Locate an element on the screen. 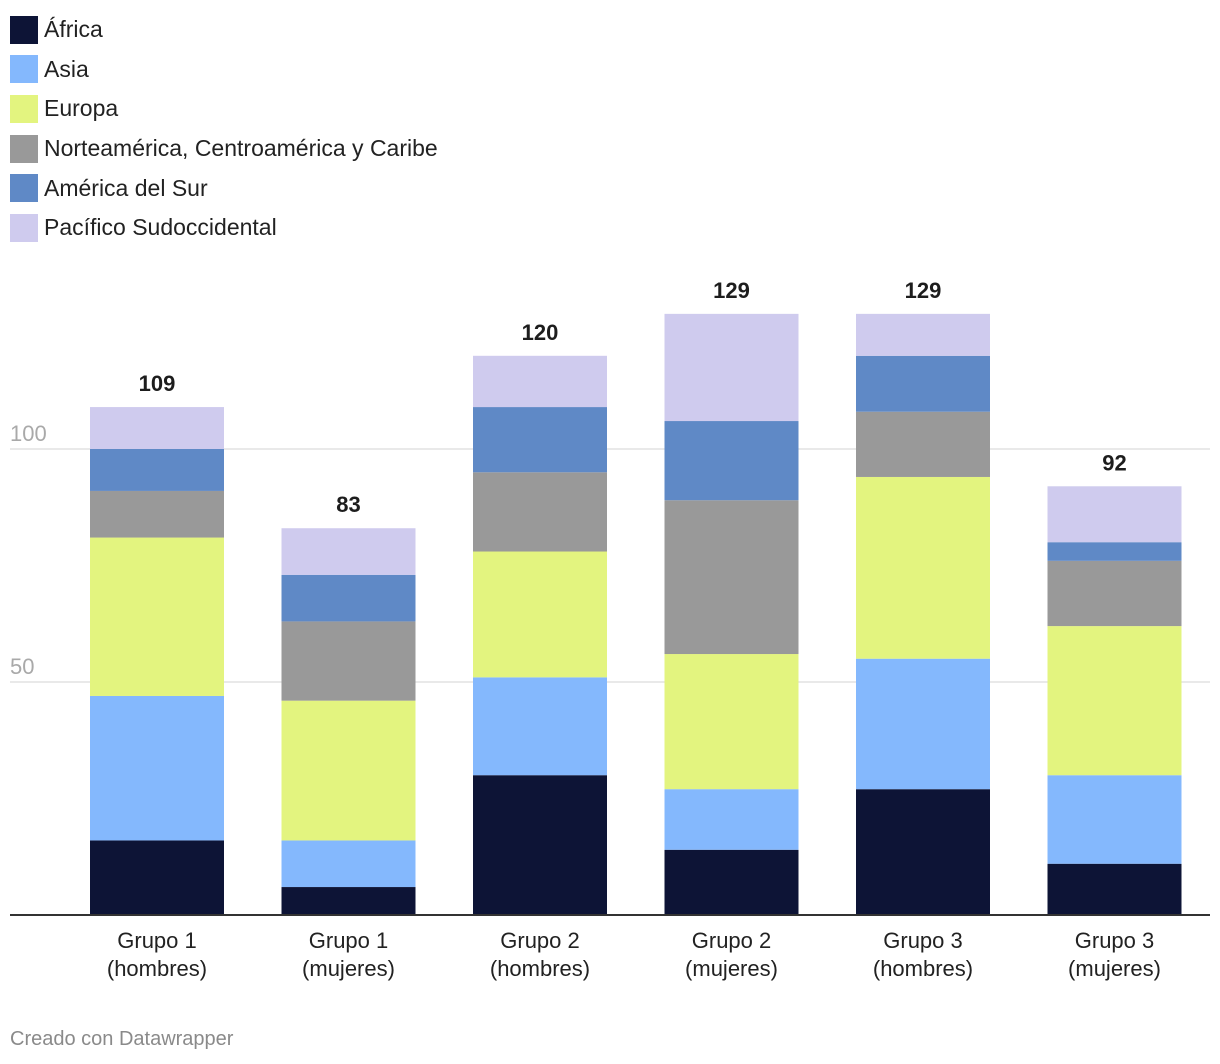 Image resolution: width=1220 pixels, height=1064 pixels. y-tick-label: 100 is located at coordinates (28, 433).